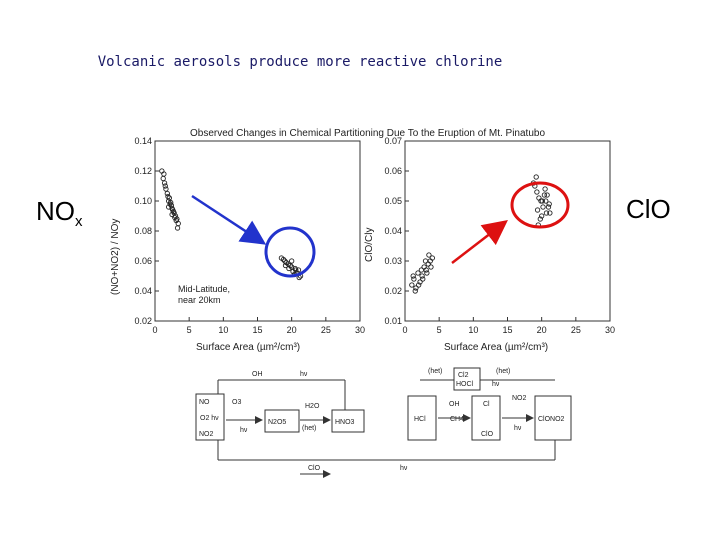 This screenshot has height=540, width=720. I want to click on right-plot-points, so click(481, 234).